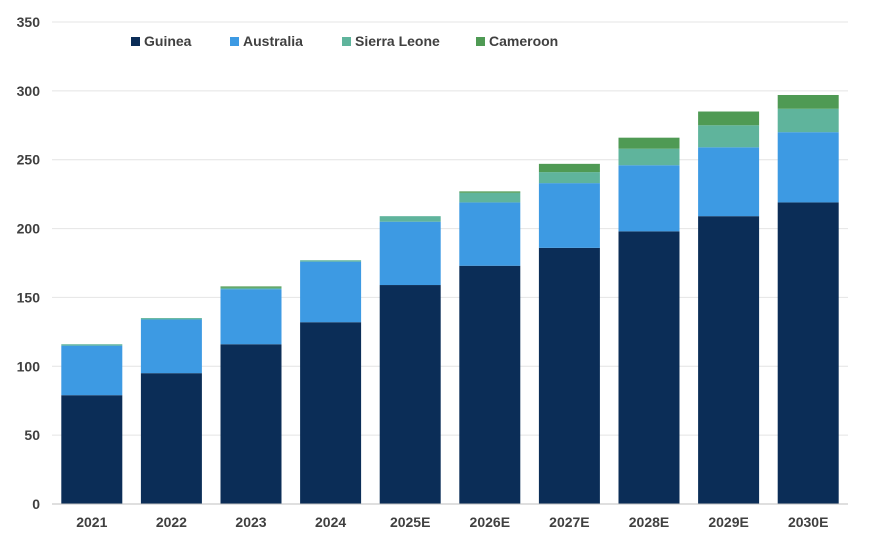 Image resolution: width=869 pixels, height=544 pixels. I want to click on x-tick-label: 2030E, so click(808, 522).